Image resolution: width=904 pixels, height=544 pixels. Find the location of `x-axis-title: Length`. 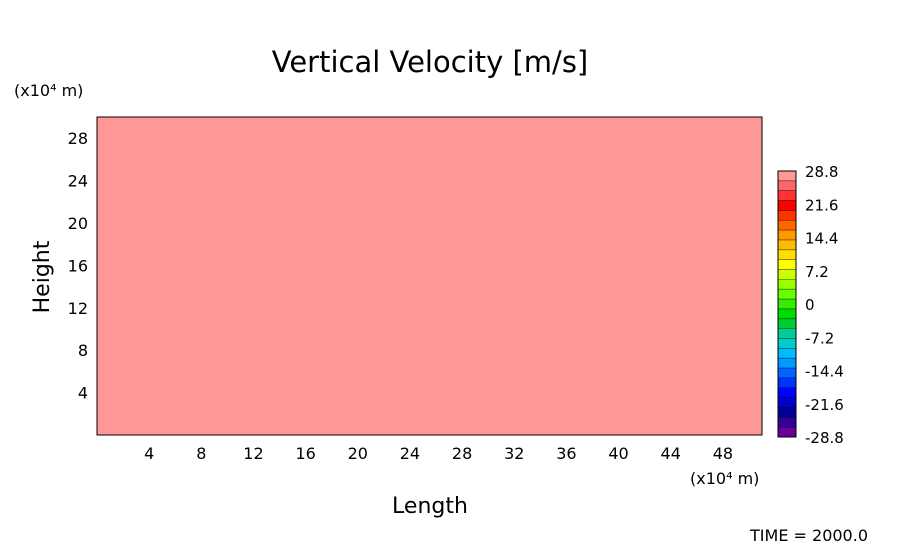

x-axis-title: Length is located at coordinates (430, 506).